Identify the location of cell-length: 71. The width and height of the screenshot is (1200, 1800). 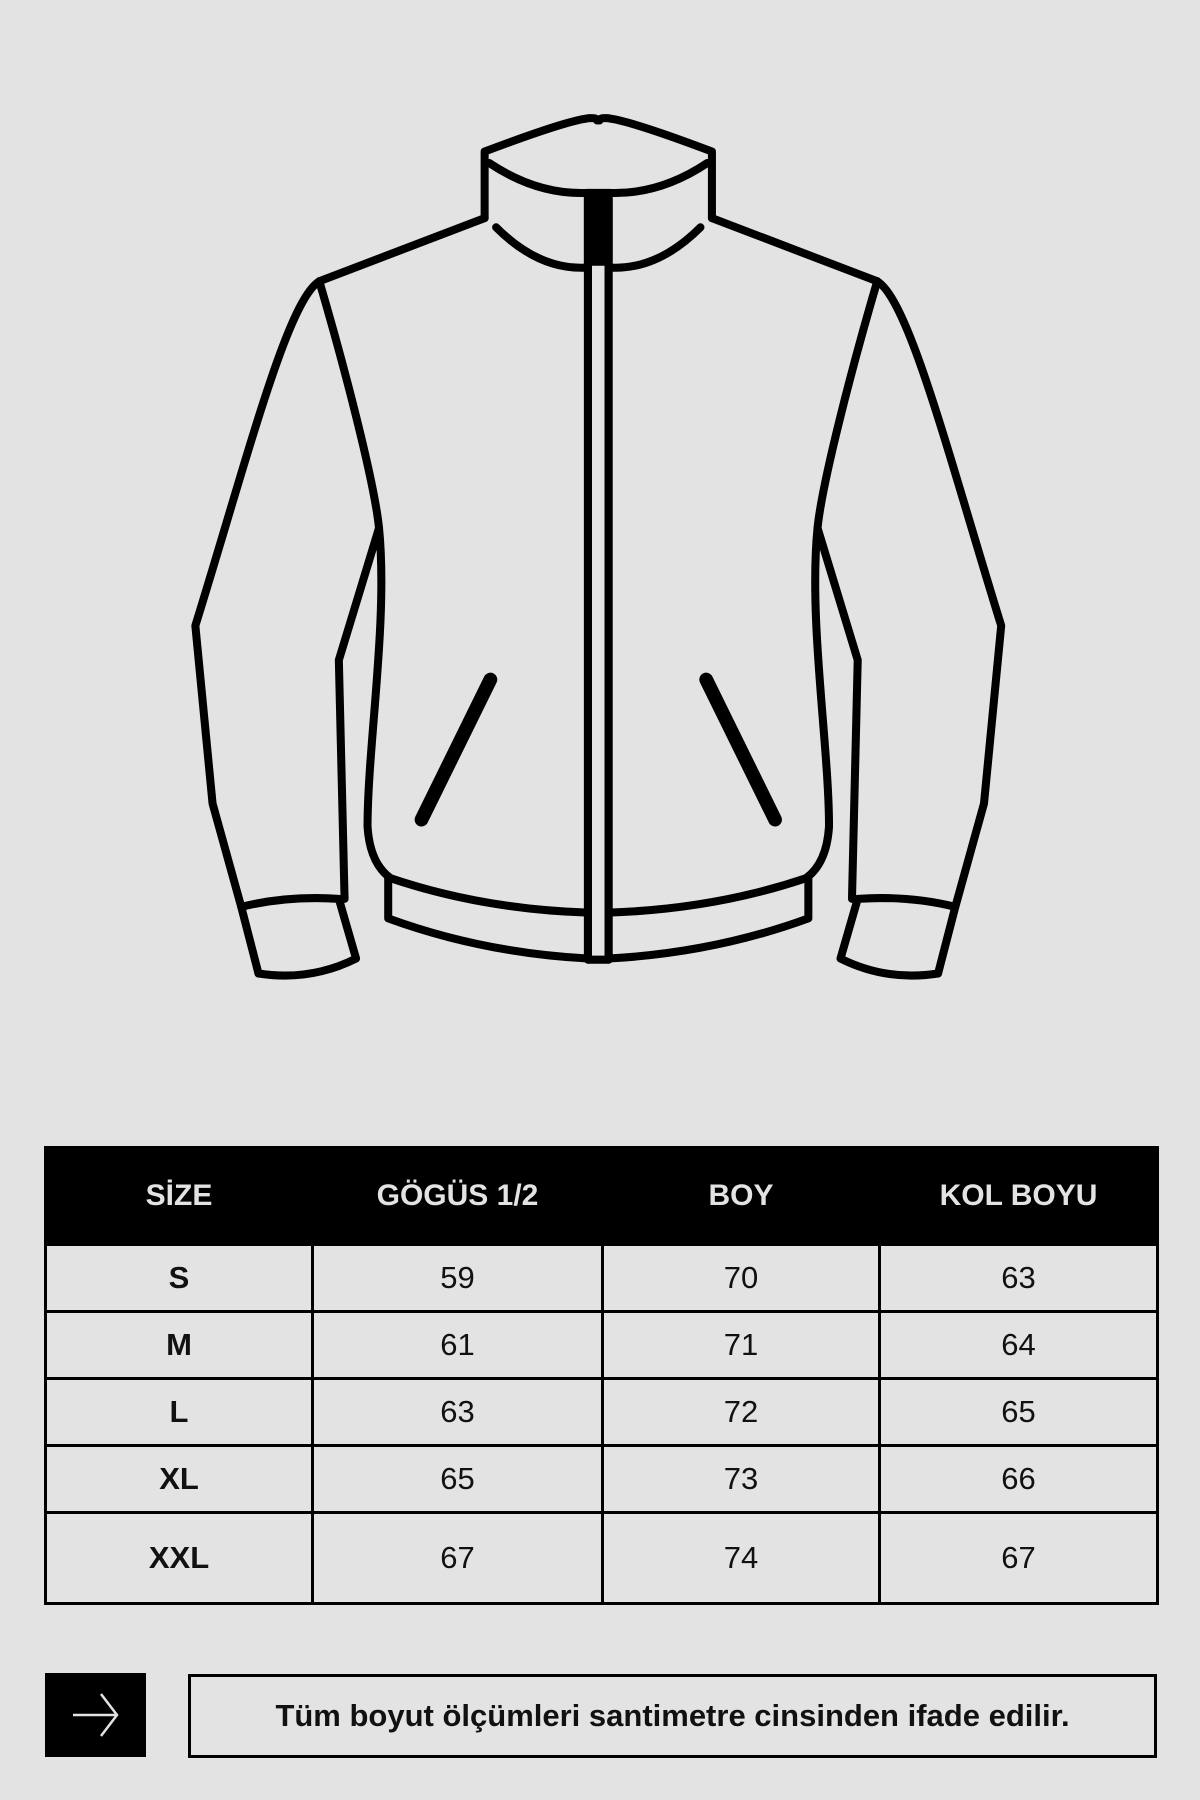
(741, 1345).